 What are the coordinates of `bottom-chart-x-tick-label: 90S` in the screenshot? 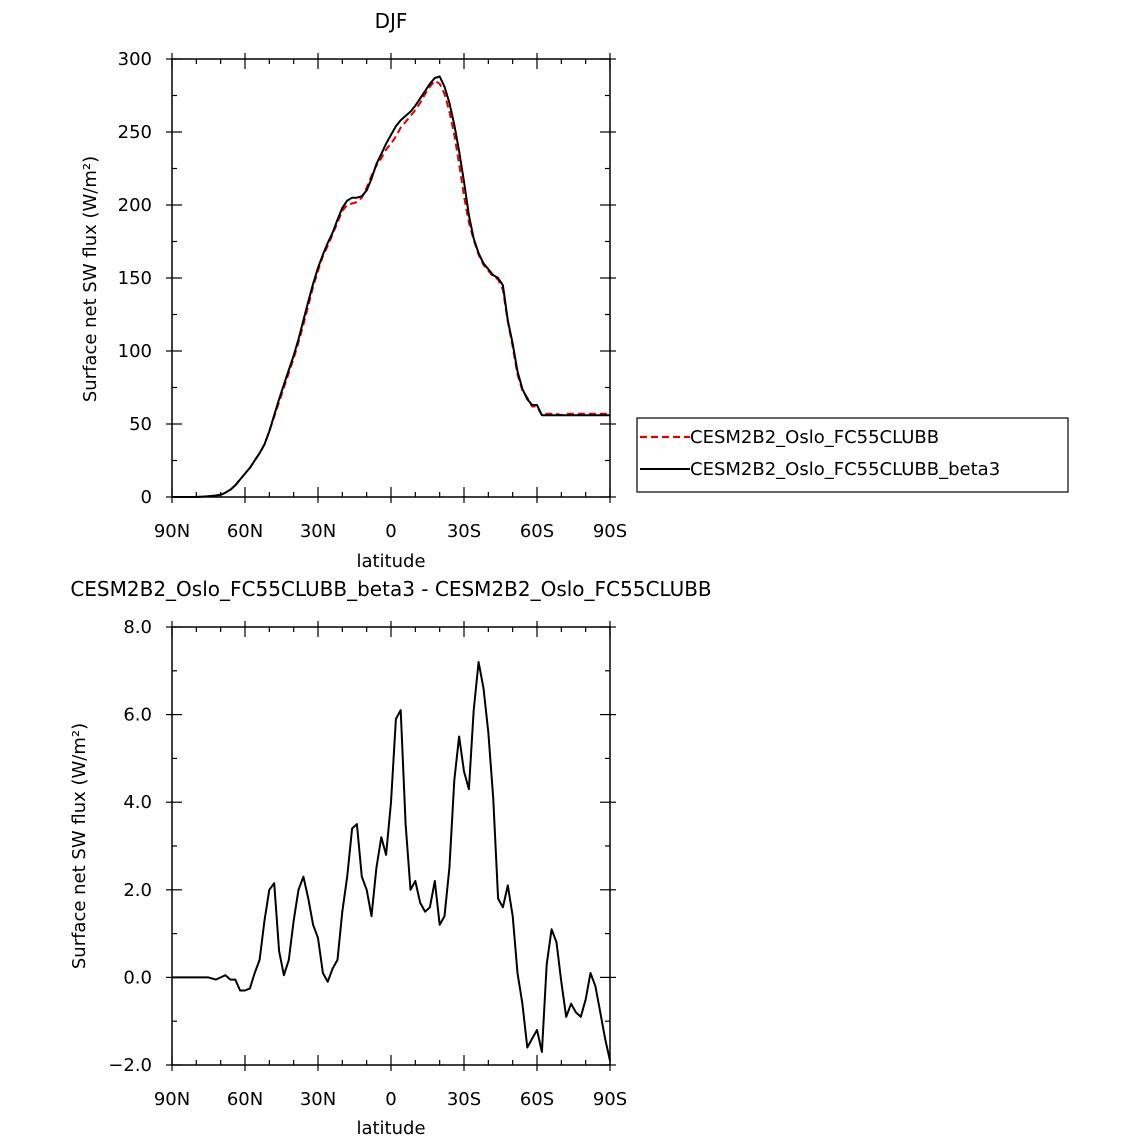 It's located at (610, 1099).